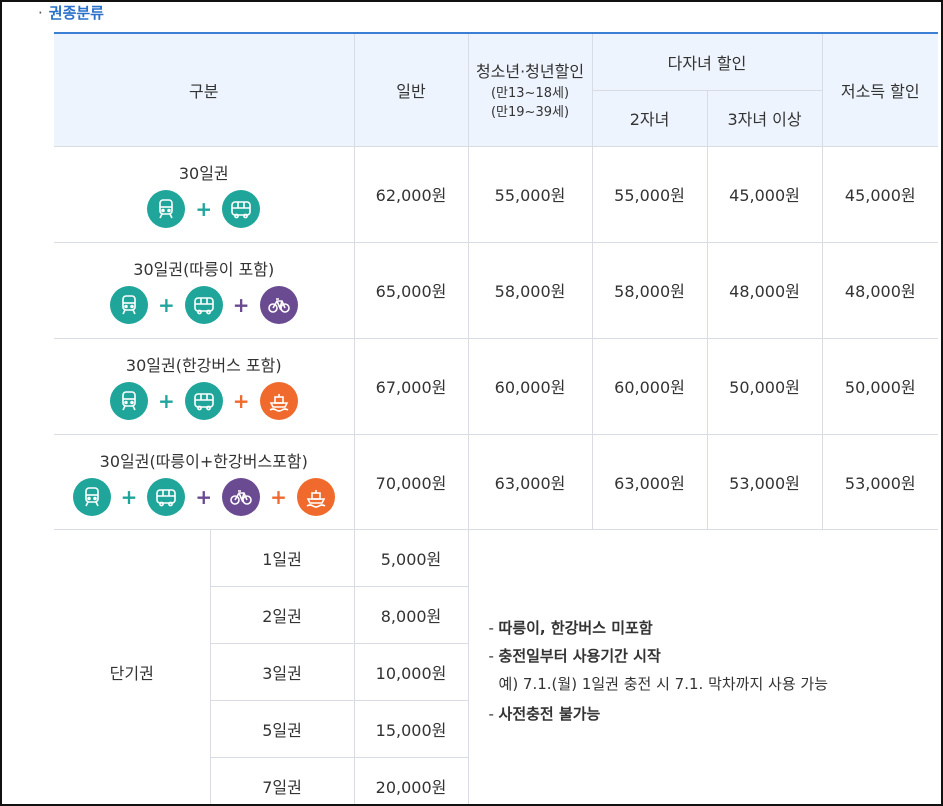  Describe the element at coordinates (411, 386) in the screenshot. I see `price-general: 67,000원` at that location.